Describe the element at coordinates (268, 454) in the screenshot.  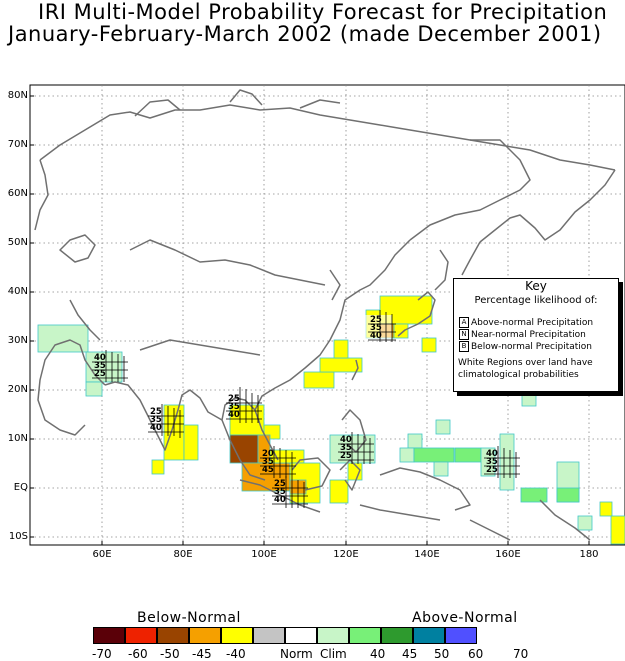
I see `prob-above: 20` at that location.